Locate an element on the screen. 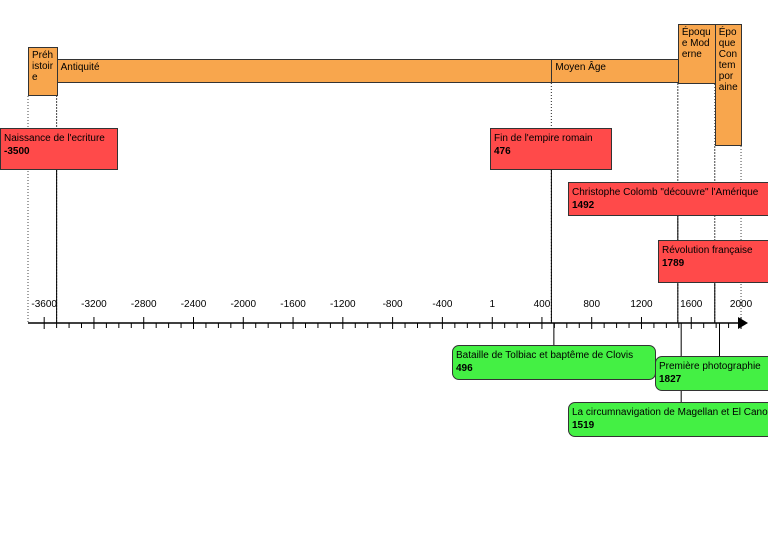  event-label: Christophe Colomb "découvre" l'Amérique is located at coordinates (665, 192).